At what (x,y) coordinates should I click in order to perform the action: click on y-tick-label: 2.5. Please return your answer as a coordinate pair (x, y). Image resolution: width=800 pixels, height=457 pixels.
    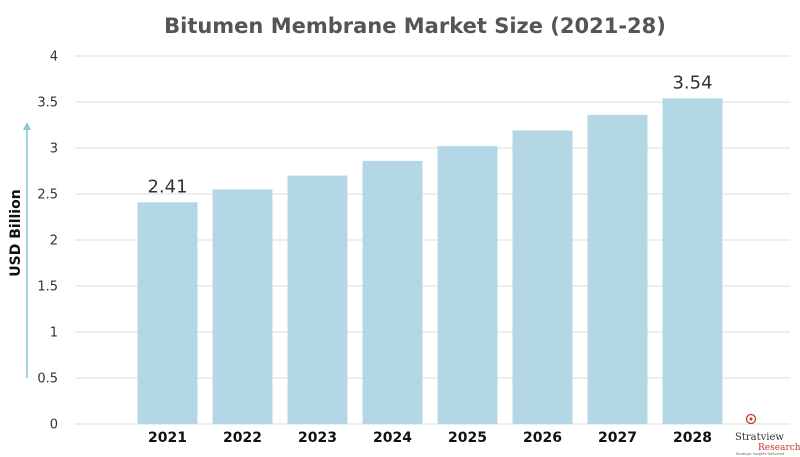
    Looking at the image, I should click on (47, 195).